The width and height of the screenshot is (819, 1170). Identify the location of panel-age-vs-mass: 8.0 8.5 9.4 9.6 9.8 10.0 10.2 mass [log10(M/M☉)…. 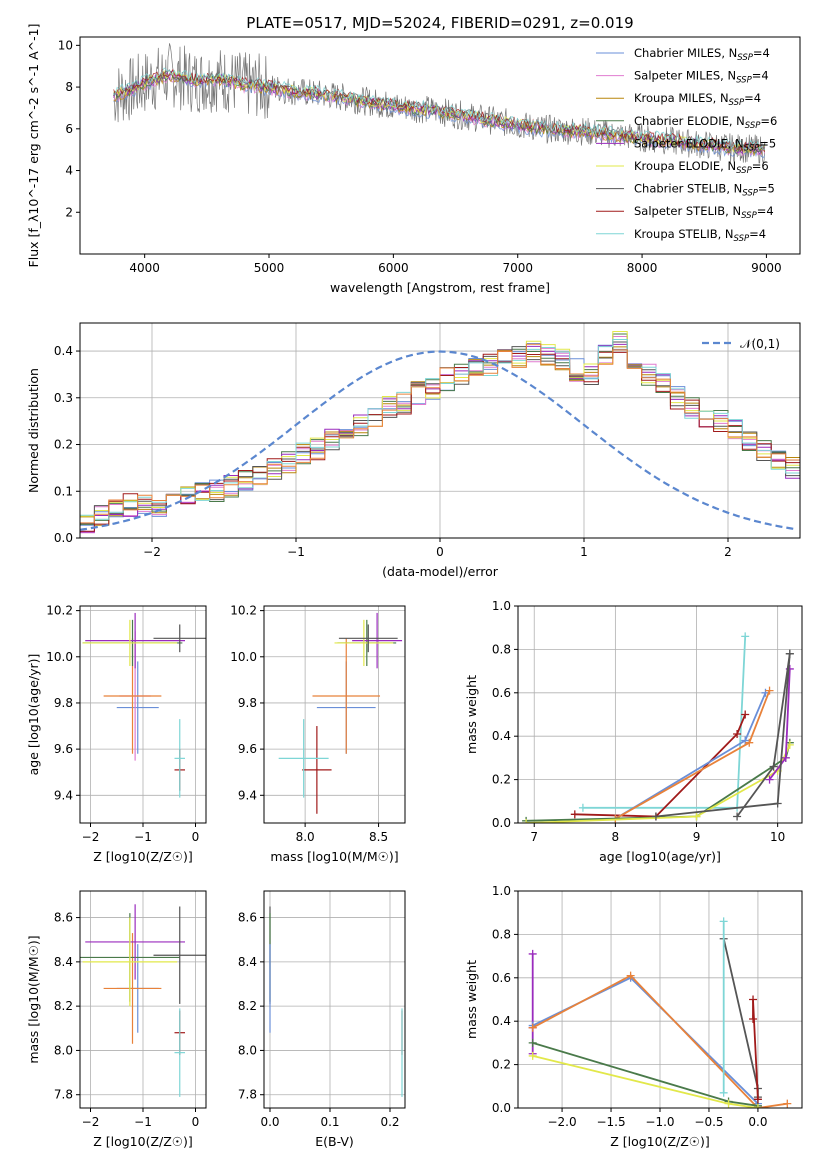
(318, 734).